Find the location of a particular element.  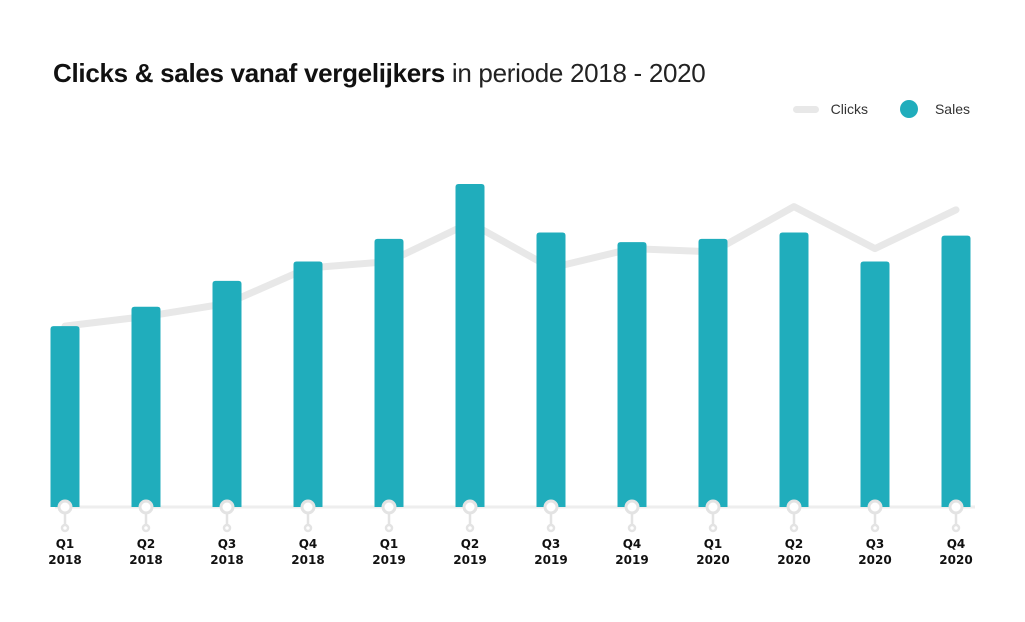

legend-sales-dot-icon is located at coordinates (908, 109).